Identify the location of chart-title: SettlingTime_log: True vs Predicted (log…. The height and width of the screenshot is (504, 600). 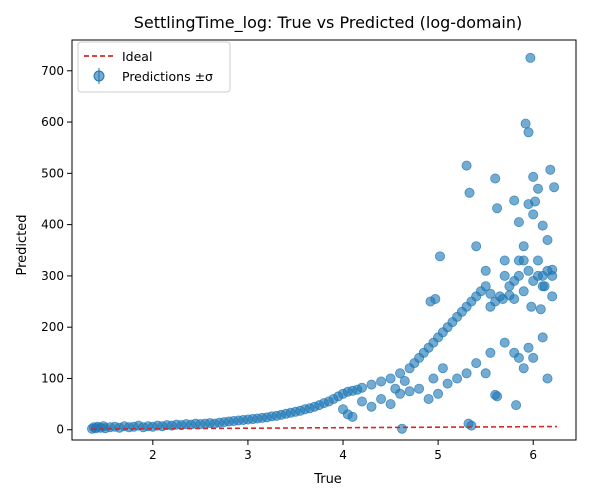
(328, 23).